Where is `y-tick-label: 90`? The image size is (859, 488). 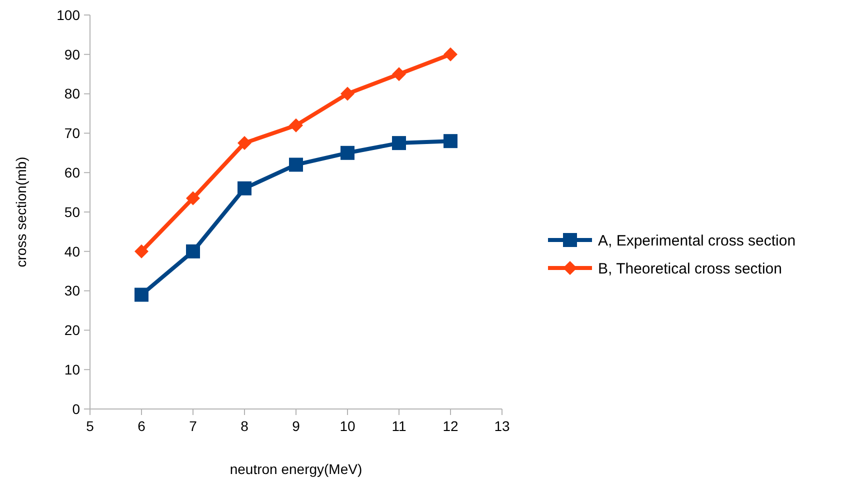
y-tick-label: 90 is located at coordinates (72, 54).